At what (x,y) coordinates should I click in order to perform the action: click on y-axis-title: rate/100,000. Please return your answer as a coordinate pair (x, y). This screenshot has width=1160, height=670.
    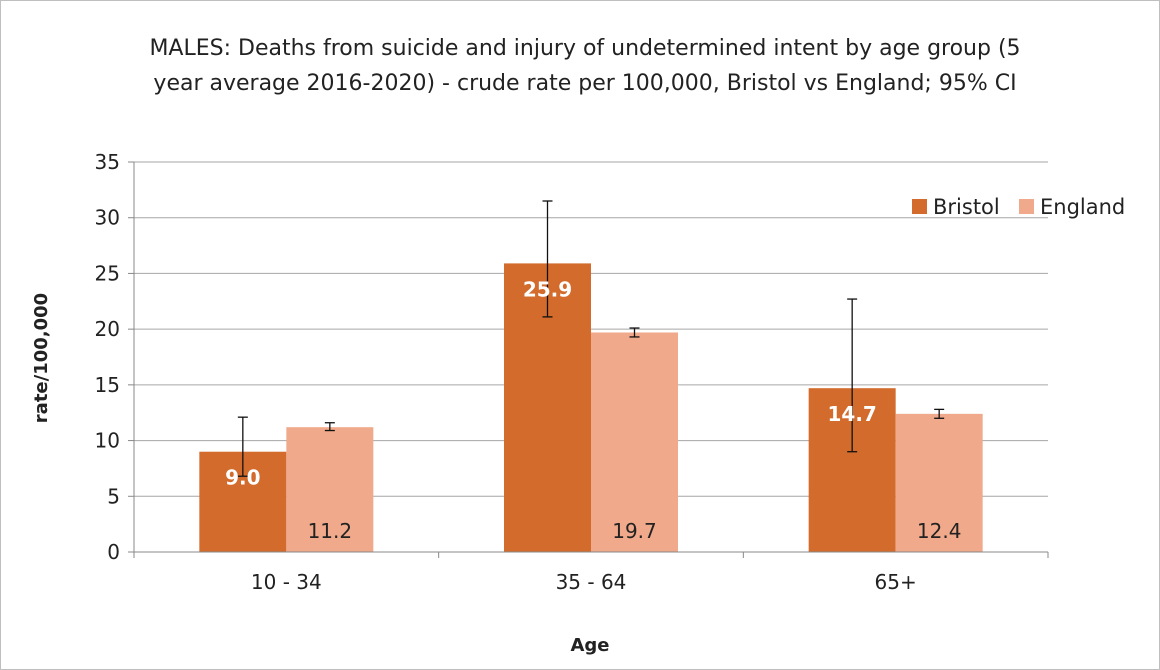
    Looking at the image, I should click on (41, 358).